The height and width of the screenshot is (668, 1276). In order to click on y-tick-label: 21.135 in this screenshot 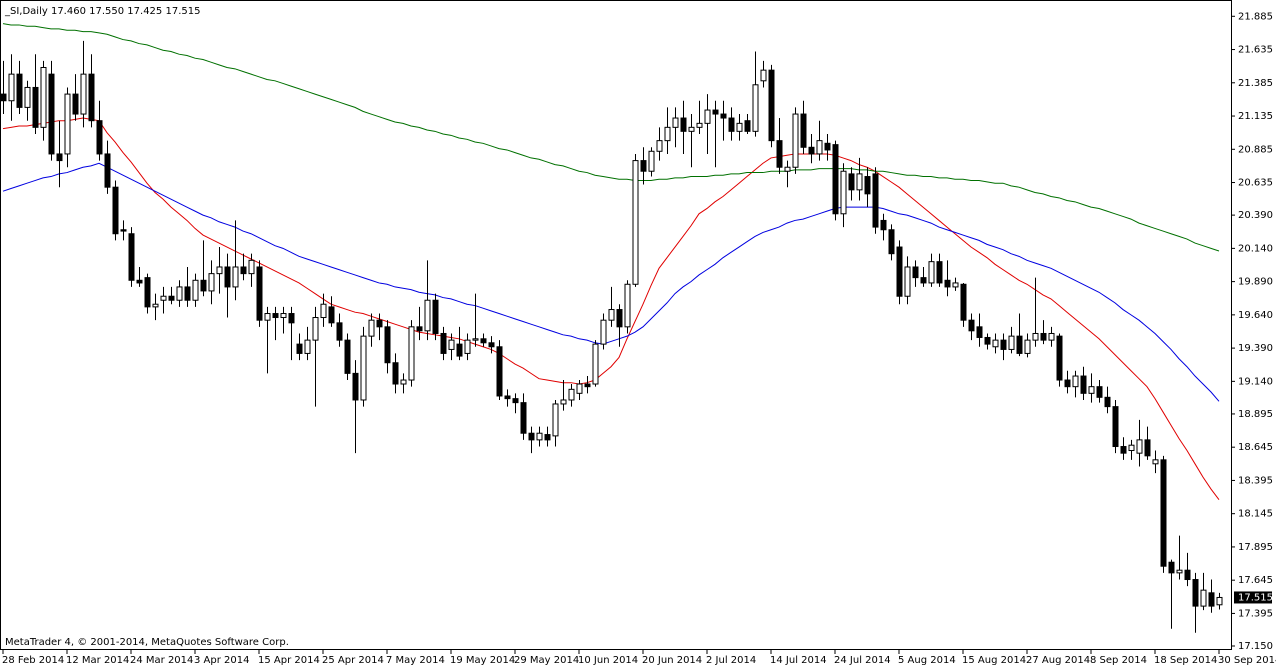, I will do `click(1255, 116)`.